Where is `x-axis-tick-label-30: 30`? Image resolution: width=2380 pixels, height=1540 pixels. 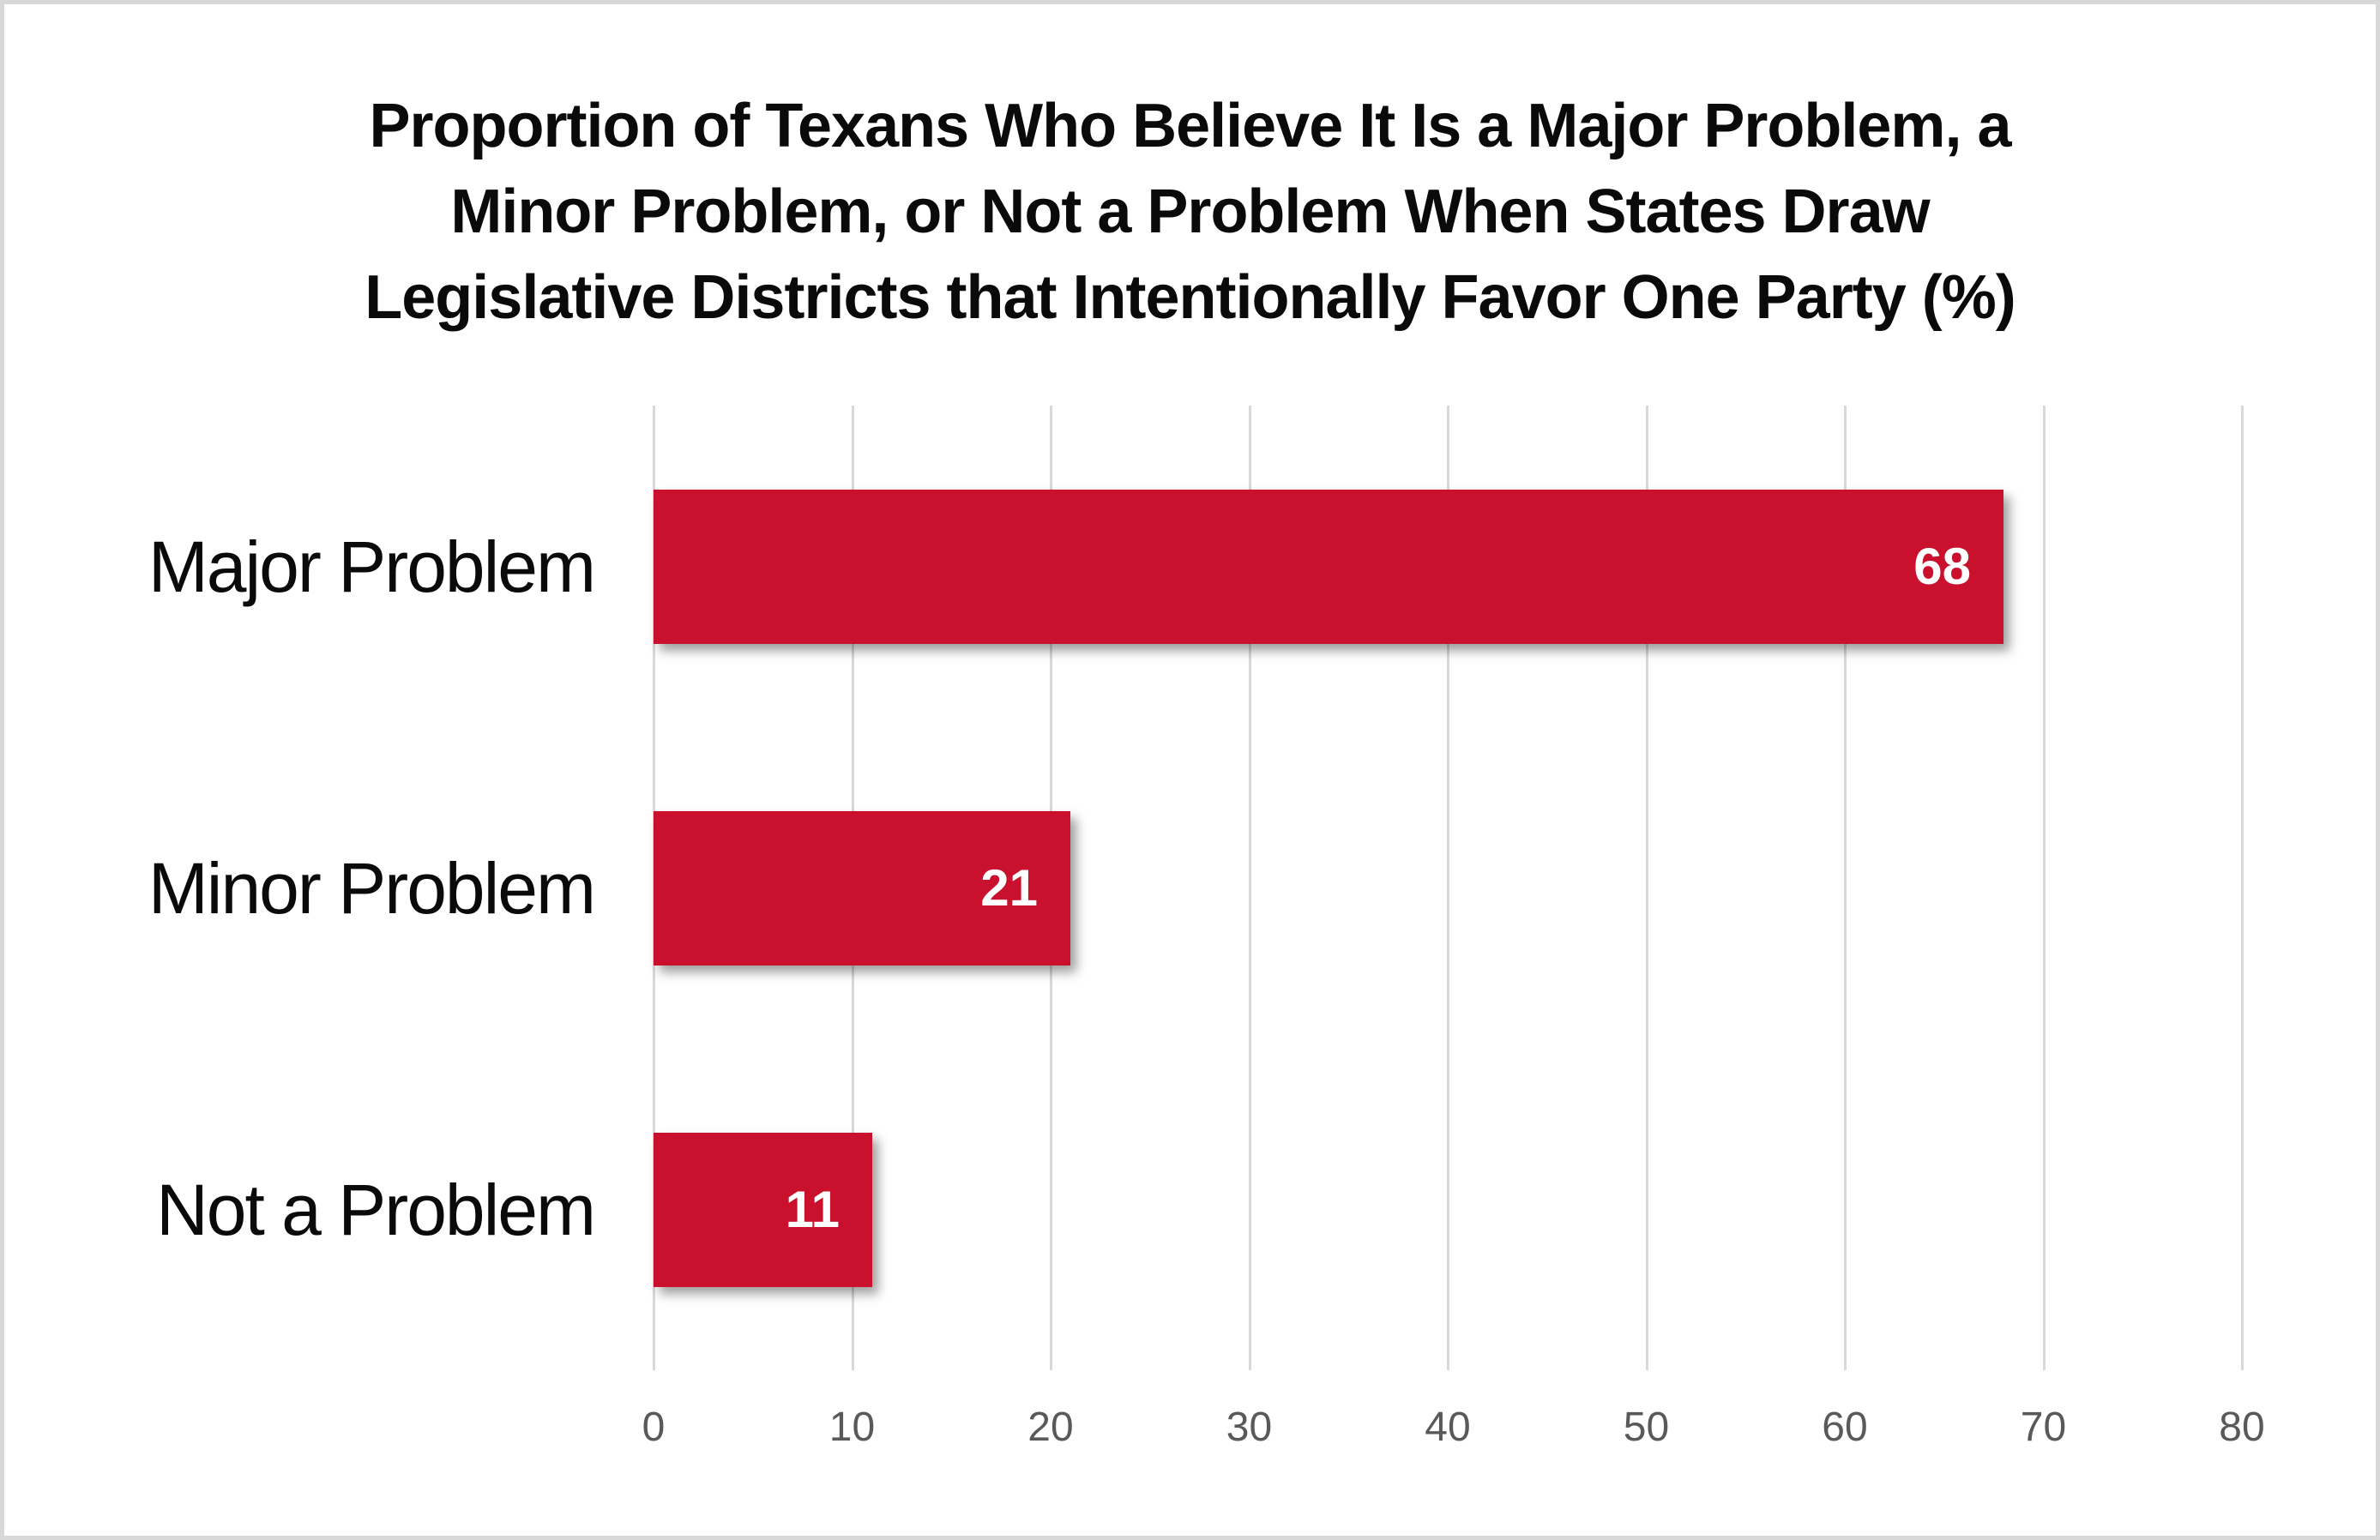 x-axis-tick-label-30: 30 is located at coordinates (1249, 1427).